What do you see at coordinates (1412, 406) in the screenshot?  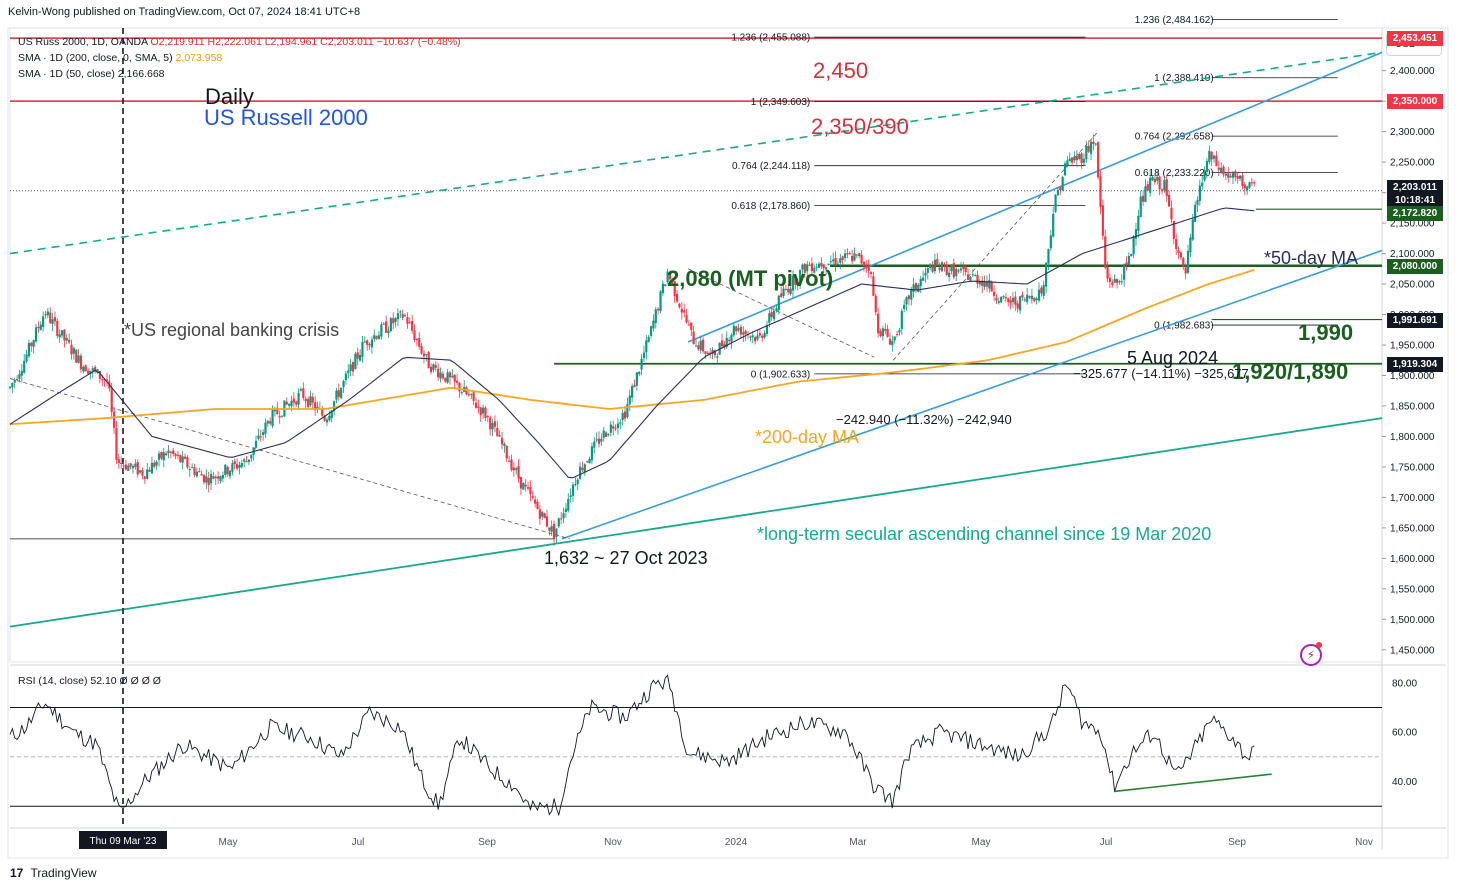 I see `price-tick-label: 1,850.000` at bounding box center [1412, 406].